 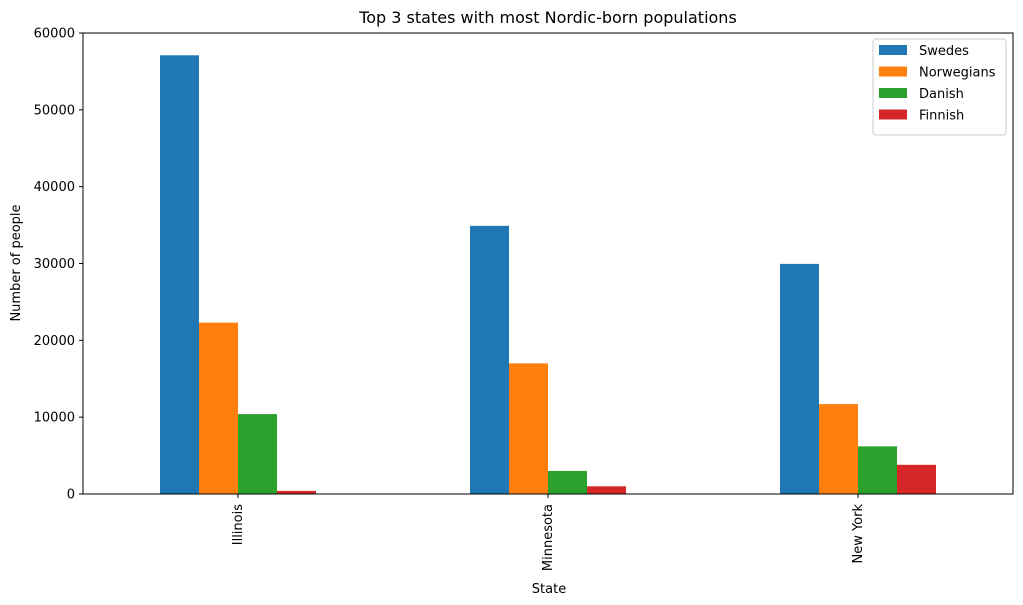 I want to click on legend: Swedes Norwegians Danish Finnish, so click(x=939, y=87).